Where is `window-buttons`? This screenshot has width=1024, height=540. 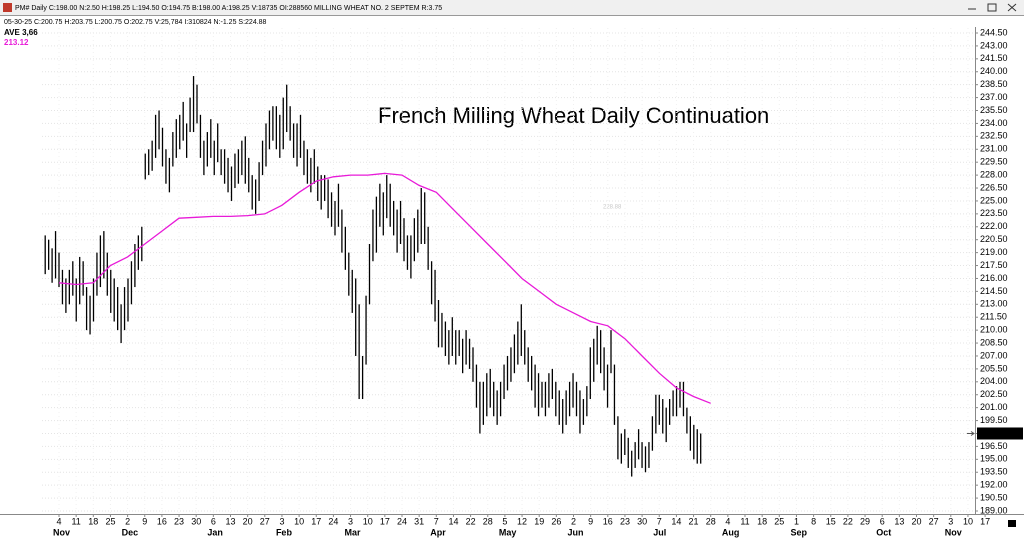 window-buttons is located at coordinates (992, 7).